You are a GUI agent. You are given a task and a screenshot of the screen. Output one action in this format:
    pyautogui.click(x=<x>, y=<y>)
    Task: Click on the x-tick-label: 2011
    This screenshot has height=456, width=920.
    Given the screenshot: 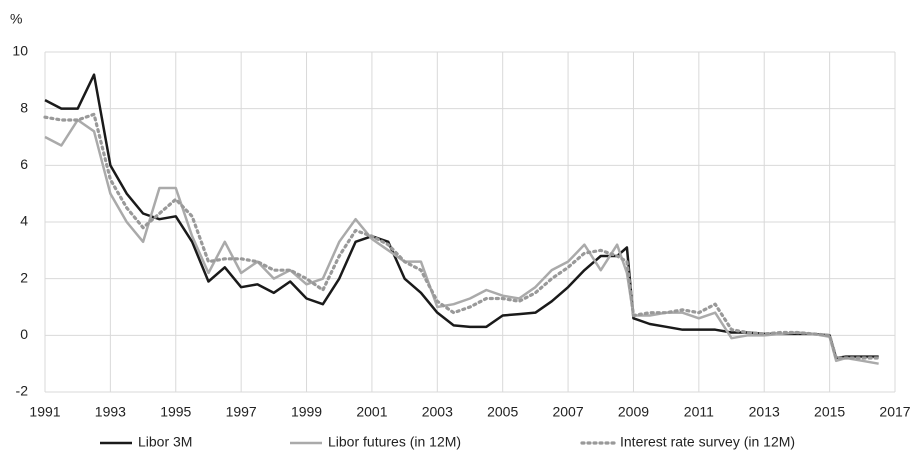 What is the action you would take?
    pyautogui.click(x=699, y=412)
    